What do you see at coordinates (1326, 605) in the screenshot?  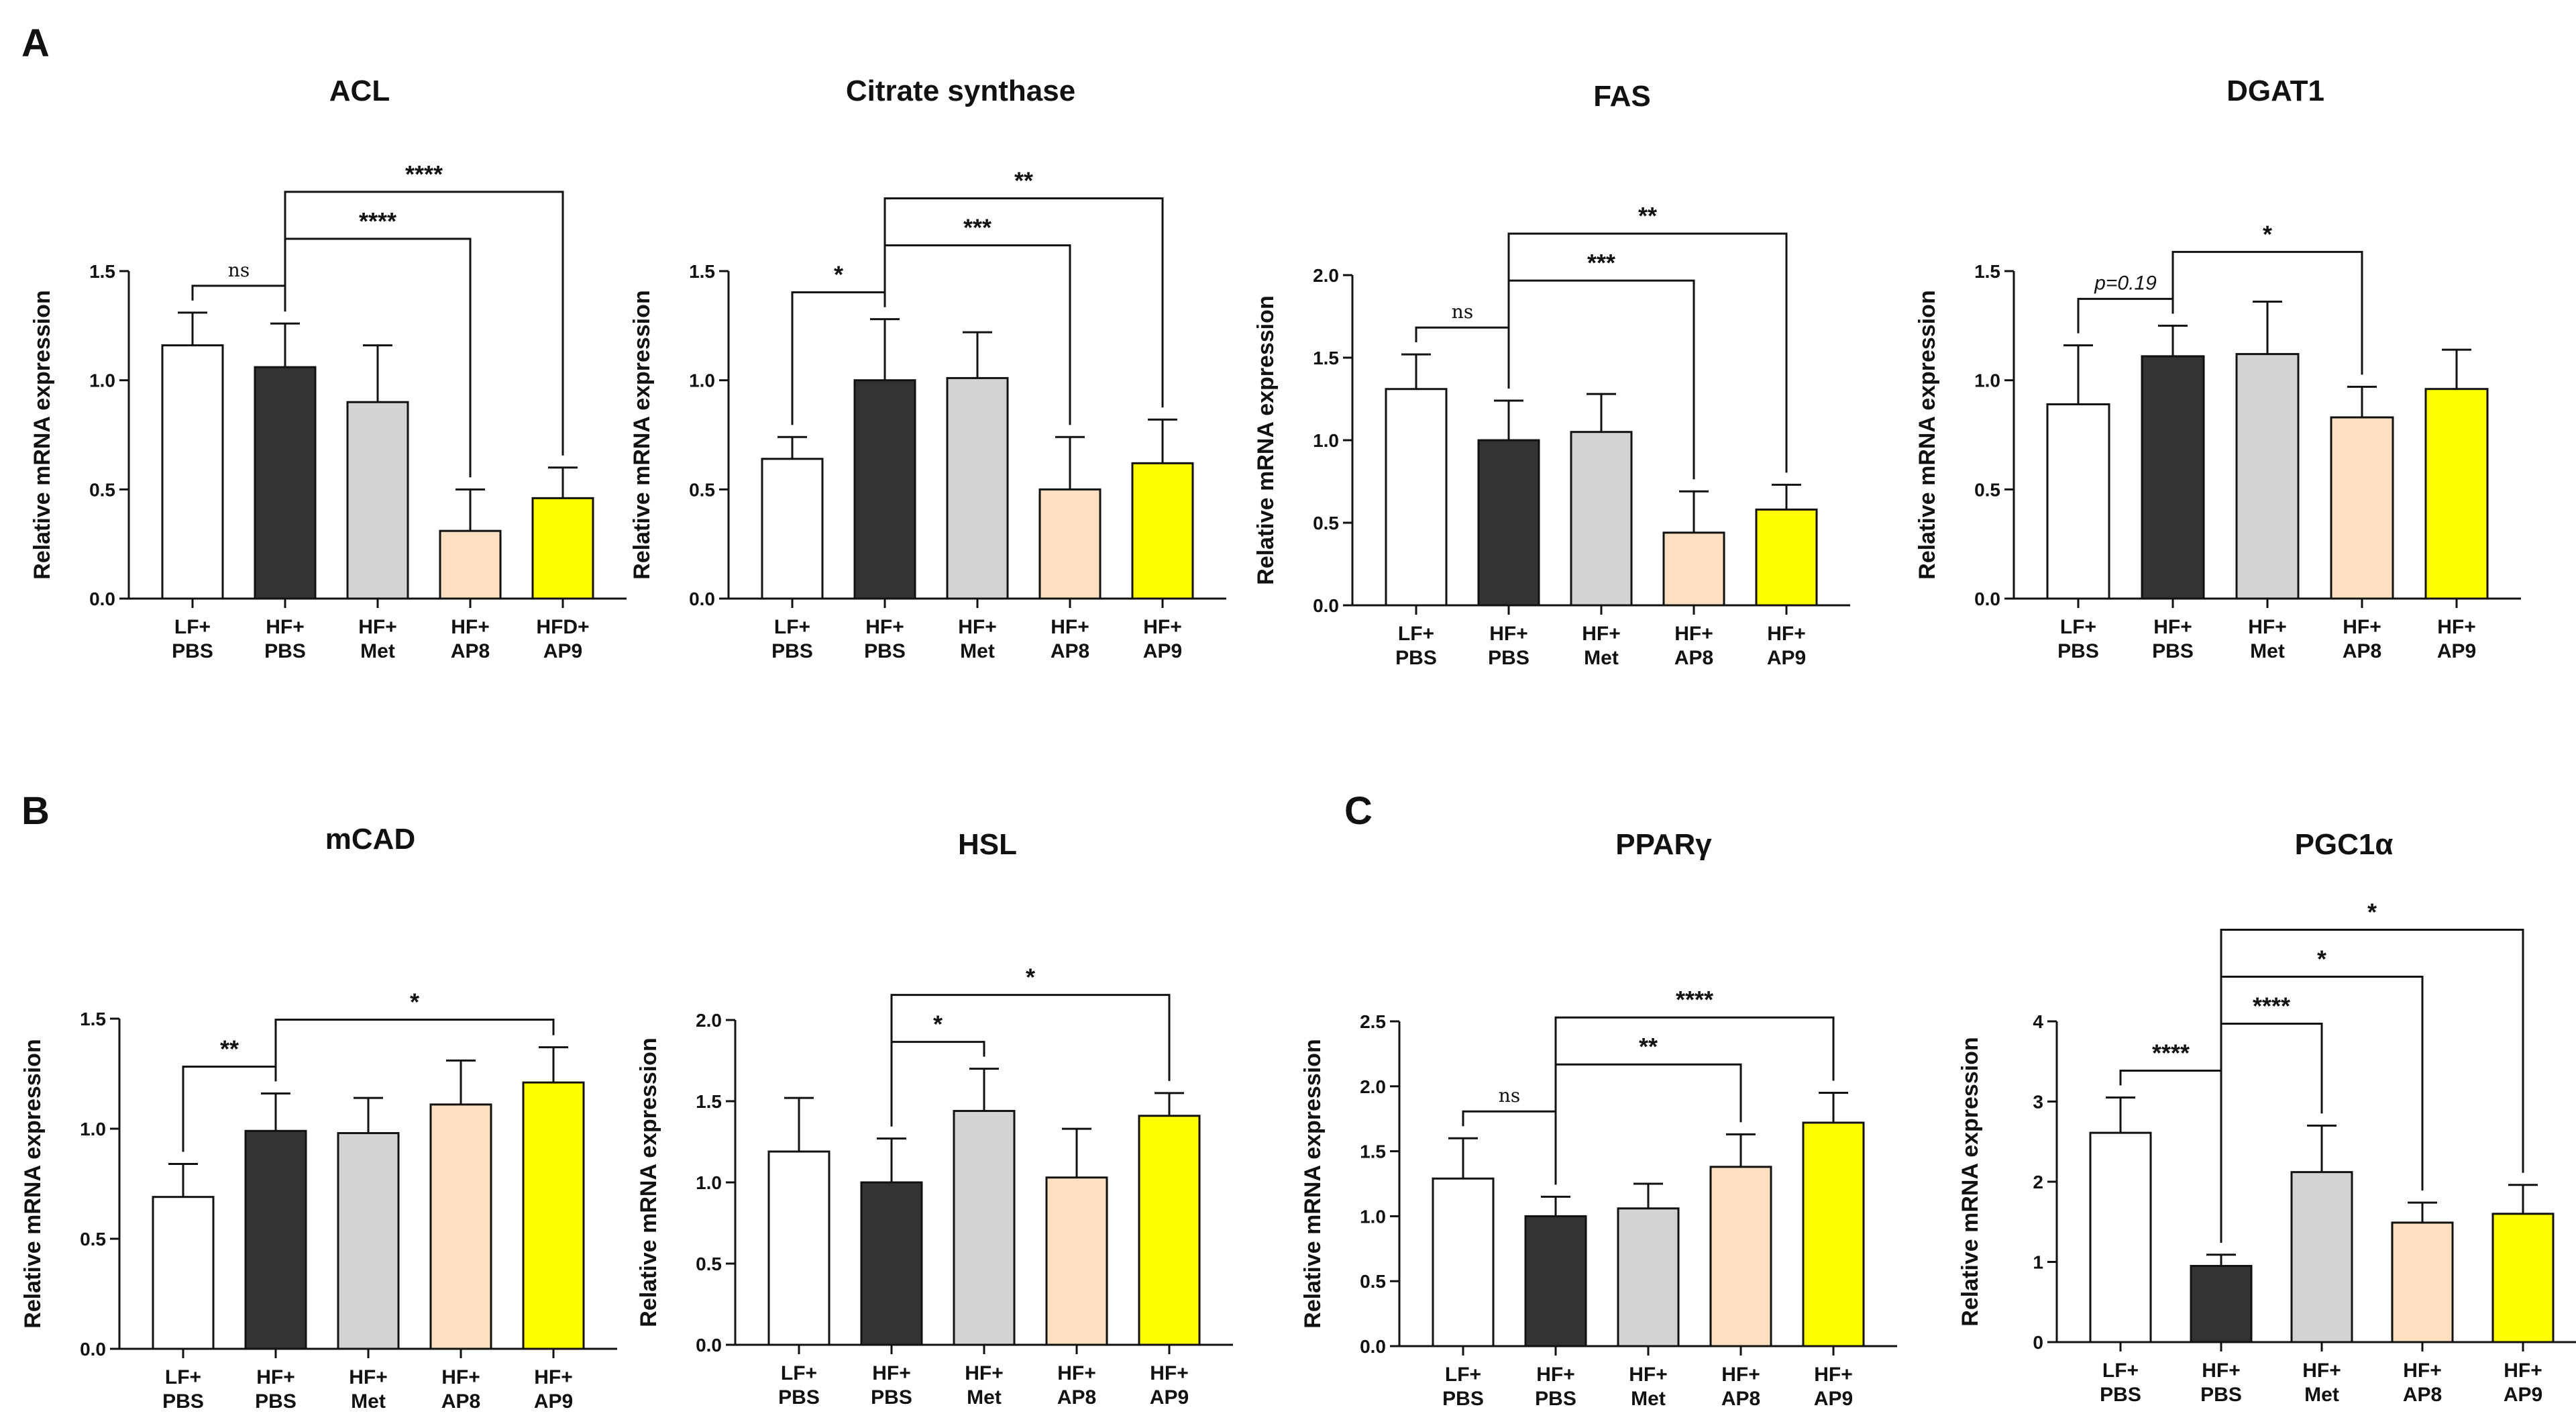 I see `y-tick-label: 0.0` at bounding box center [1326, 605].